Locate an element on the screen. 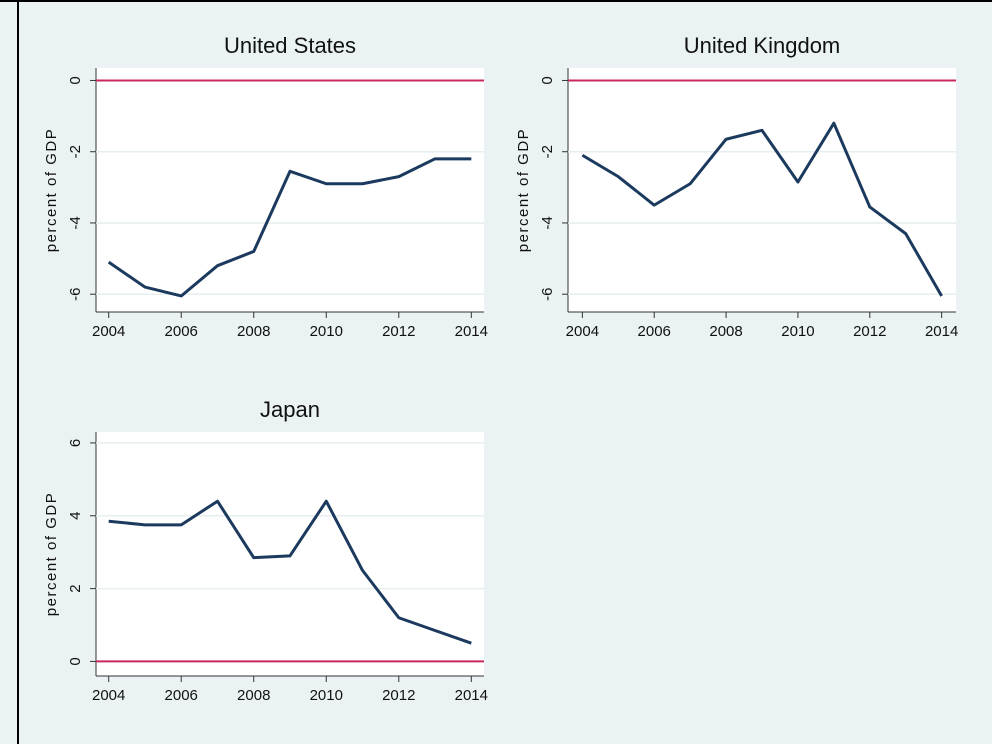 This screenshot has width=992, height=744. chart-title: Japan is located at coordinates (290, 409).